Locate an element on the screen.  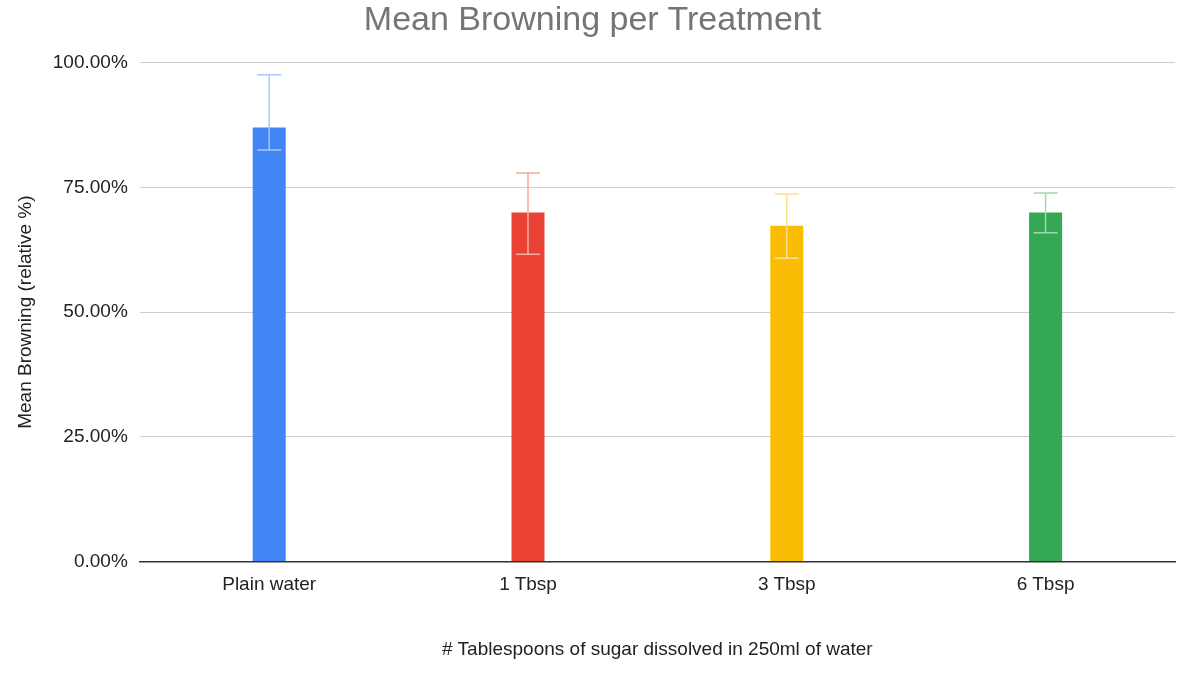
y-axis-title: Mean Browning (relative %) is located at coordinates (24, 312).